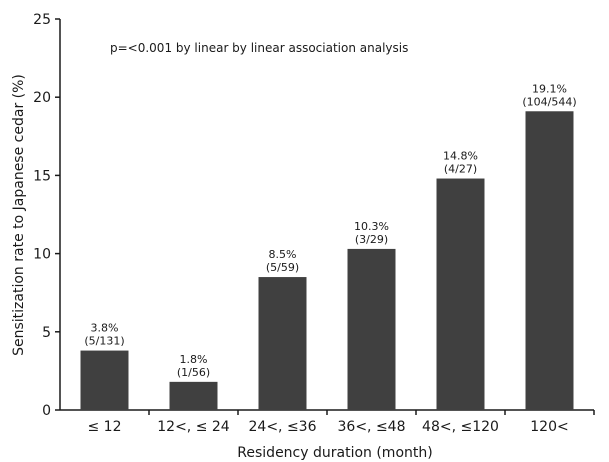  I want to click on y-tick-label: 15, so click(42, 176).